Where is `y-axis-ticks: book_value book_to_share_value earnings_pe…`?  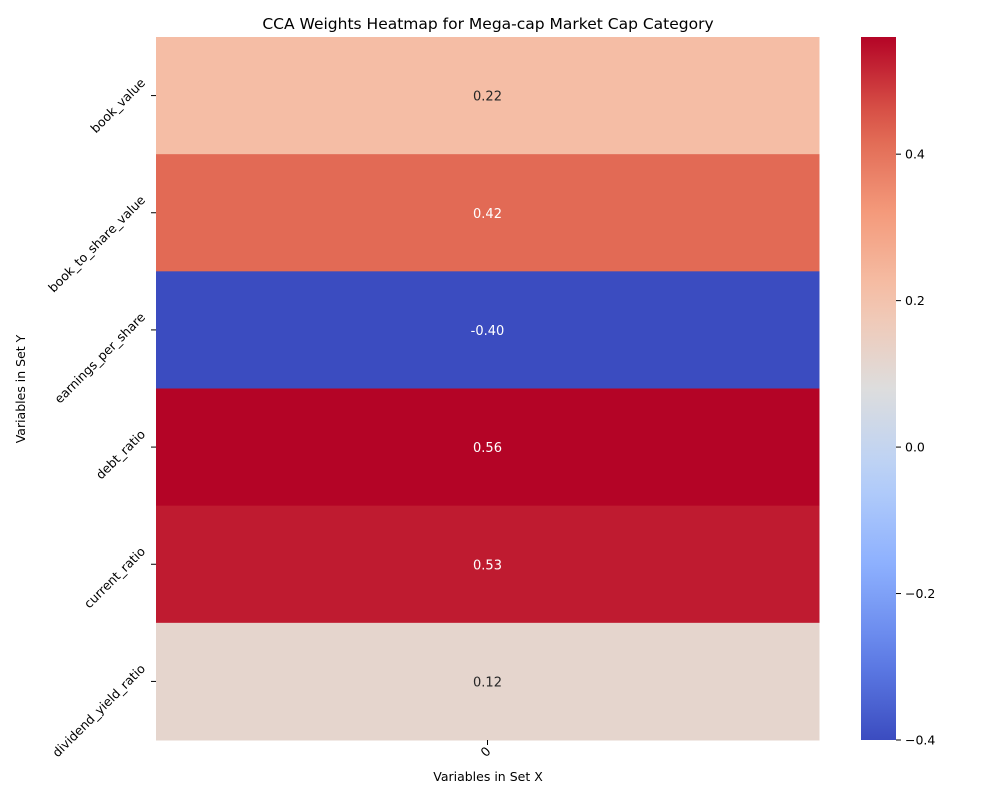 y-axis-ticks: book_value book_to_share_value earnings_pe… is located at coordinates (100, 417).